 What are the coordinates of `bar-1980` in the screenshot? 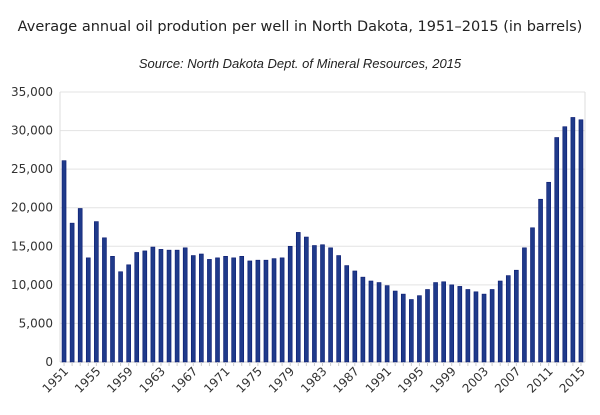 It's located at (298, 297).